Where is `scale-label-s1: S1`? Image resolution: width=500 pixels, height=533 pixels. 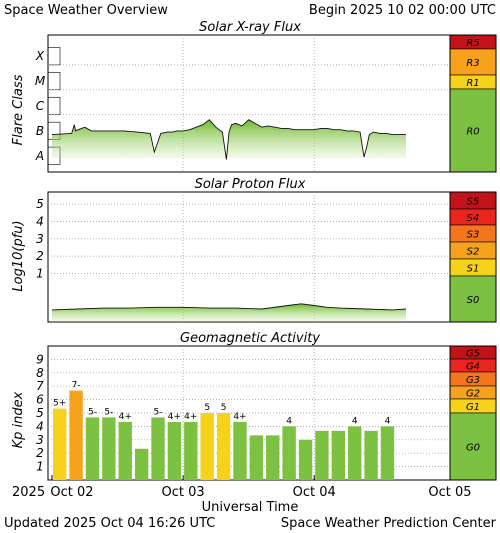
scale-label-s1: S1 is located at coordinates (473, 269).